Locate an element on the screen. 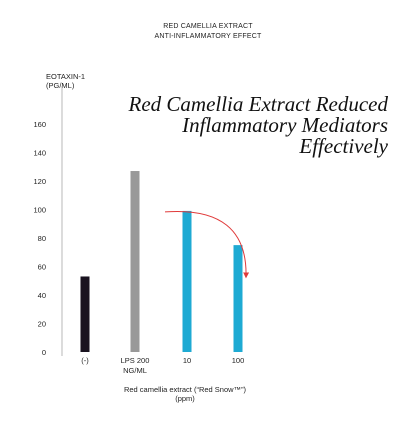 Image resolution: width=416 pixels, height=427 pixels. x-axis-caption: Red camellia extract (“Red Snow™”) (ppm) is located at coordinates (185, 394).